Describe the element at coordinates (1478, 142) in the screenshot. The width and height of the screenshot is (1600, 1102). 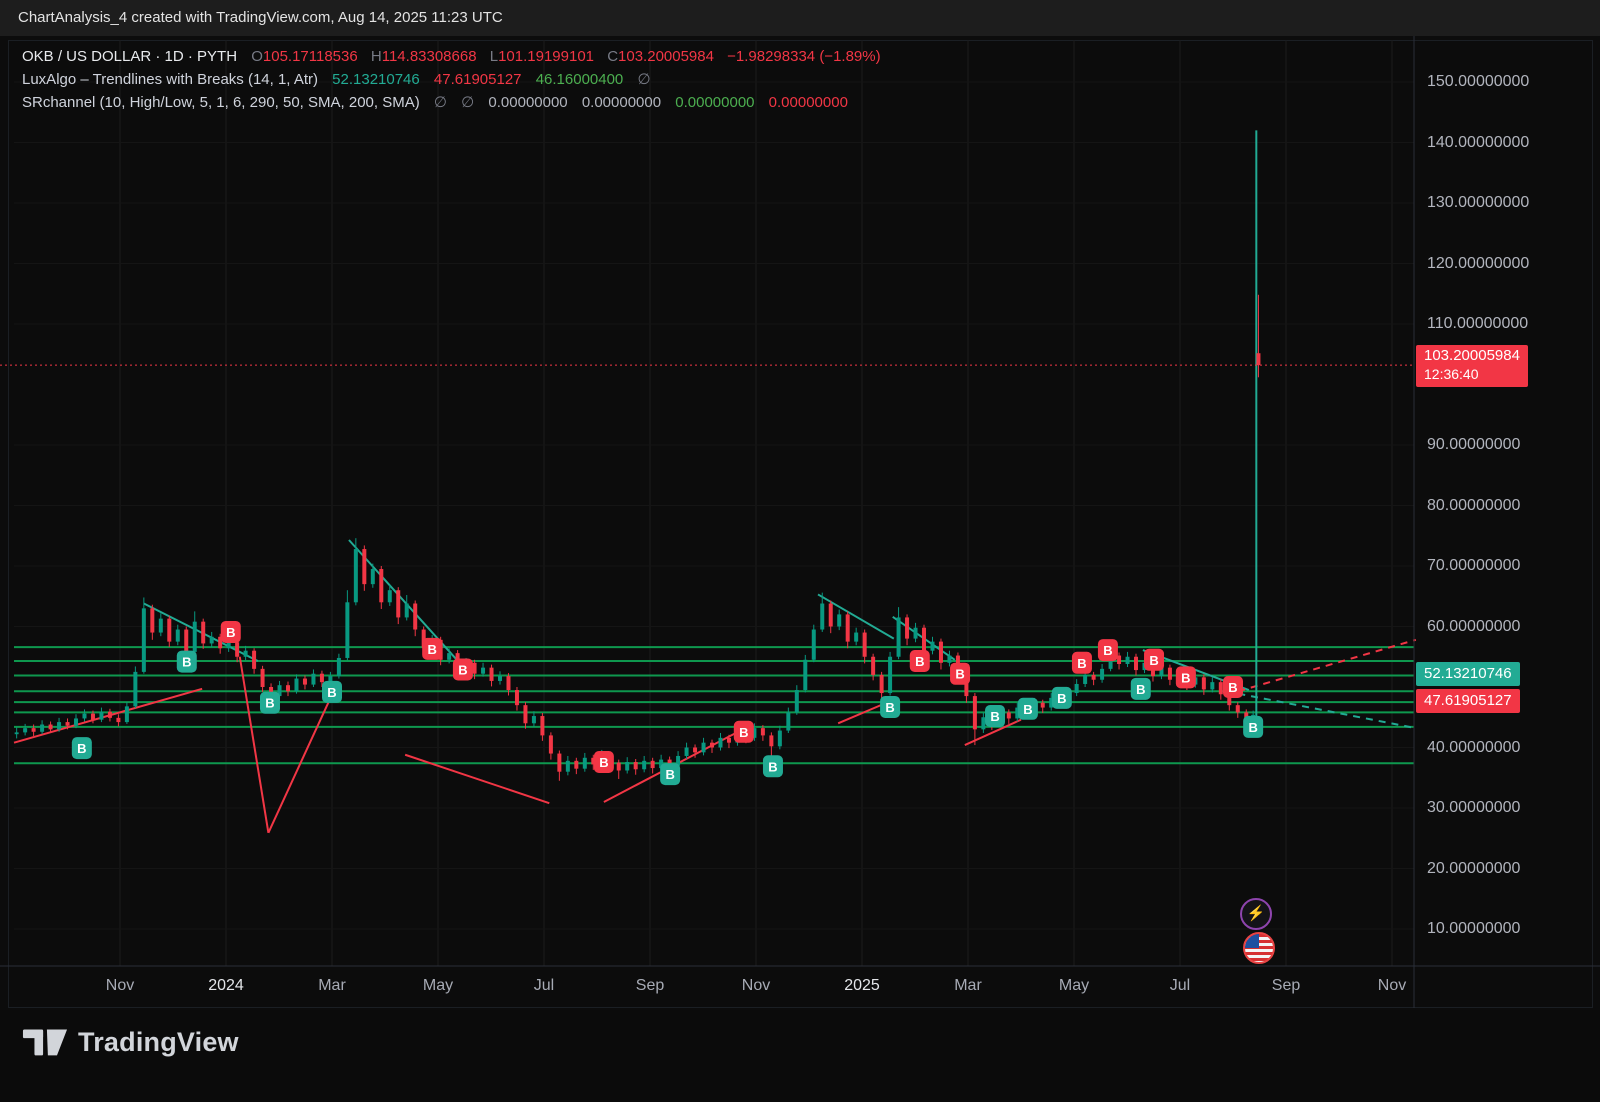
I see `price-axis-label: 140.00000000` at that location.